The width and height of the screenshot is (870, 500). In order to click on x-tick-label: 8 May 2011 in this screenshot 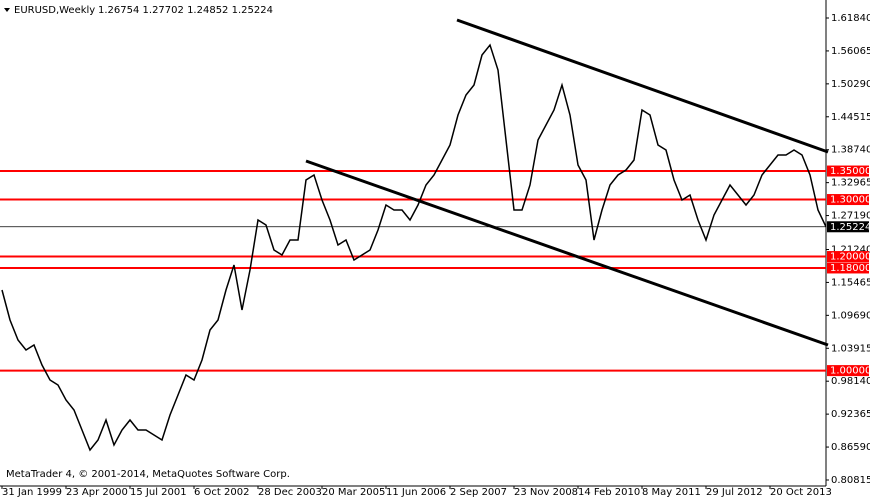, I will do `click(671, 492)`.